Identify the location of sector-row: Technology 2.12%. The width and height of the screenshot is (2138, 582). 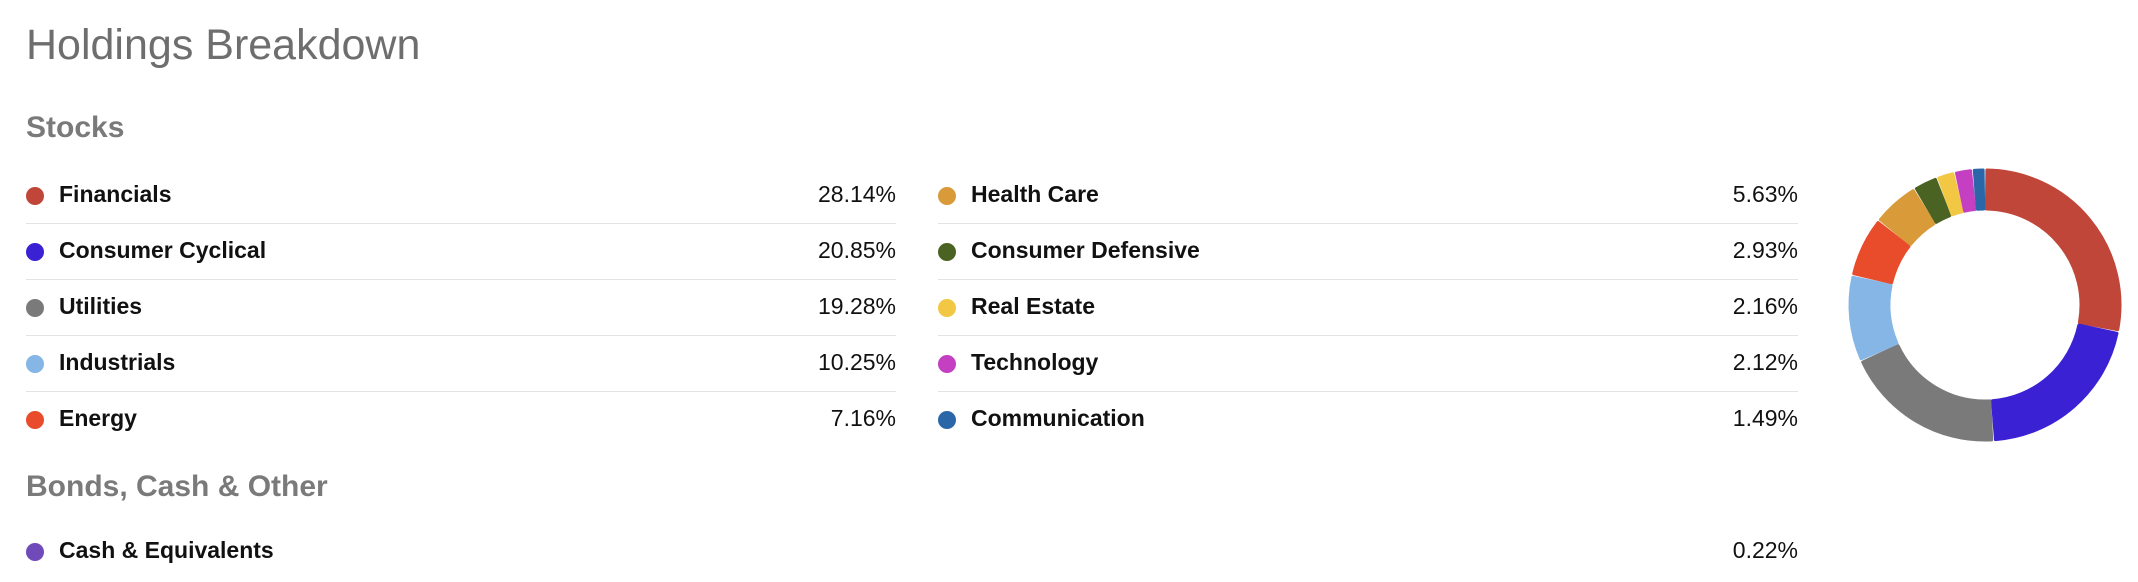
(1368, 364).